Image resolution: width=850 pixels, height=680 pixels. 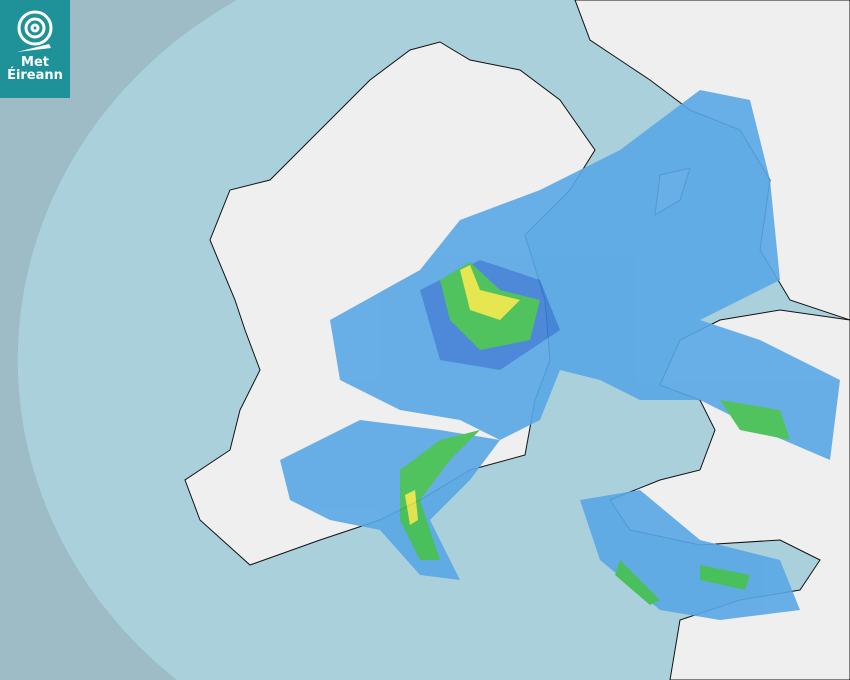 What do you see at coordinates (35, 62) in the screenshot?
I see `logo-text-met: Met` at bounding box center [35, 62].